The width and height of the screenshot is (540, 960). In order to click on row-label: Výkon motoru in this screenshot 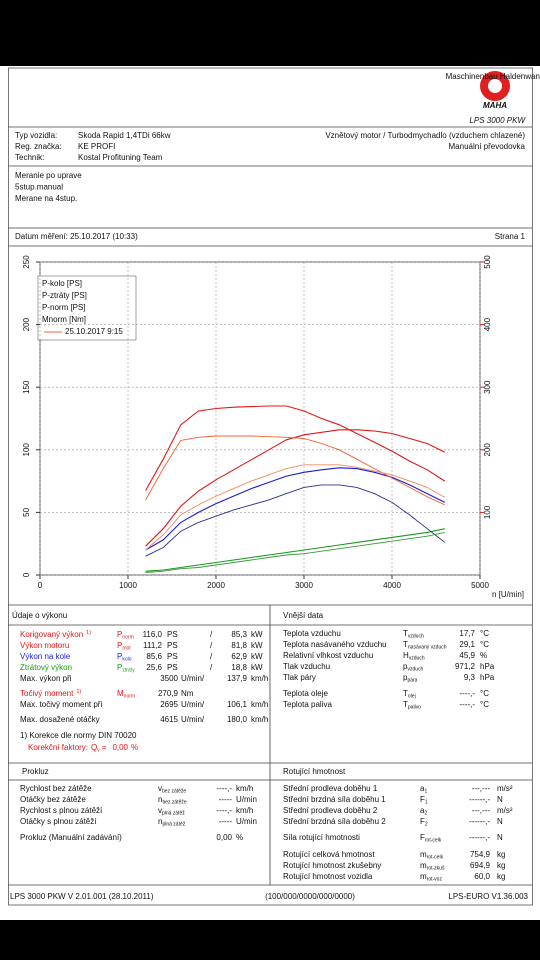, I will do `click(44, 645)`.